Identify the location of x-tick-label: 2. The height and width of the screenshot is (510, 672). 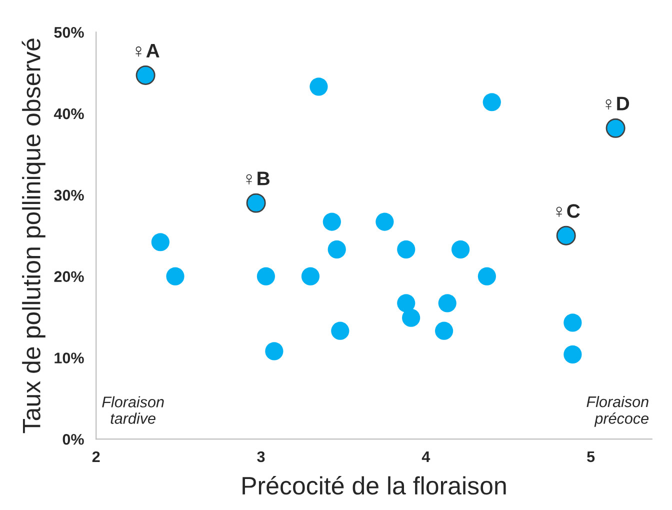
(96, 456).